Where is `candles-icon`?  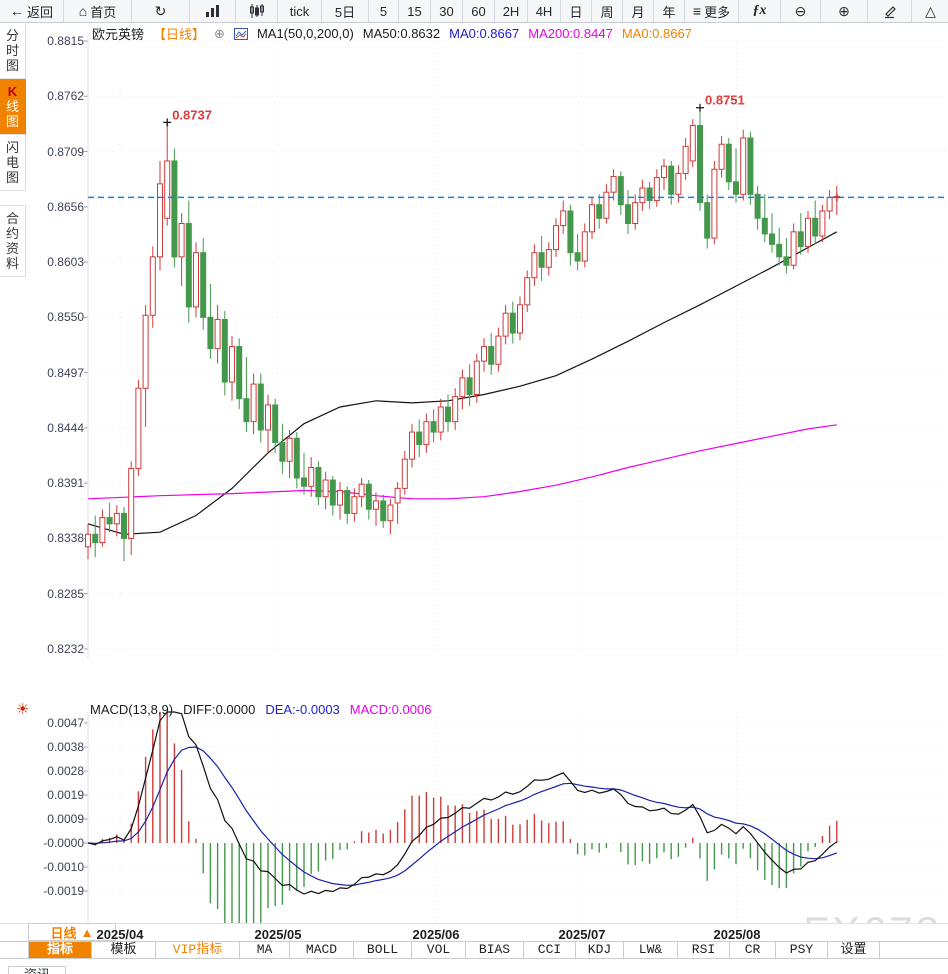 candles-icon is located at coordinates (257, 11).